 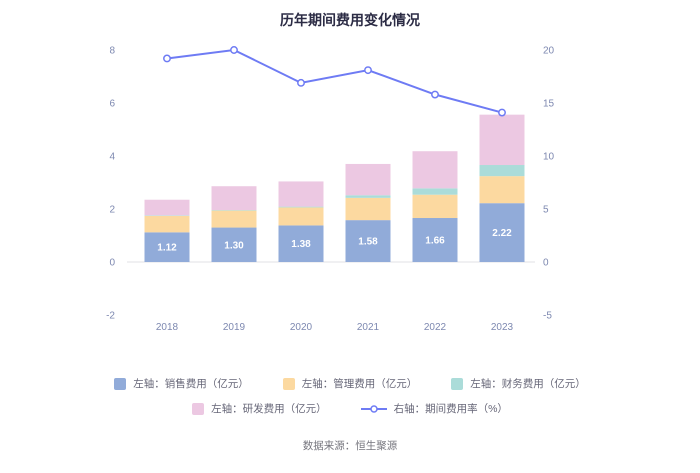 I want to click on legend-label: 左轴：财务费用（亿元）, so click(x=528, y=384).